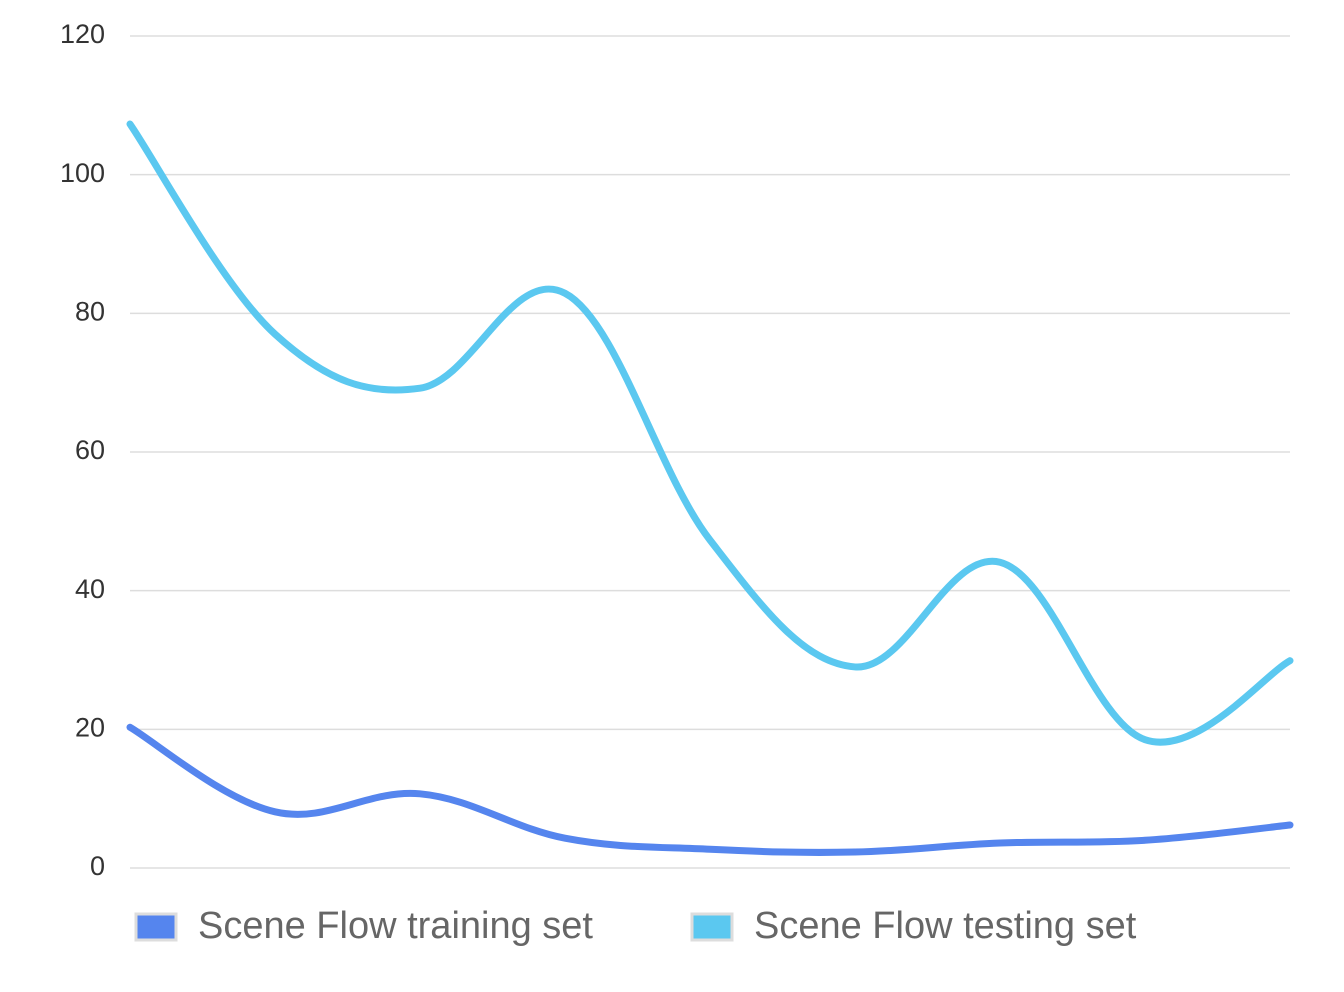 This screenshot has width=1344, height=992. Describe the element at coordinates (90, 311) in the screenshot. I see `y-tick-label: 80` at that location.